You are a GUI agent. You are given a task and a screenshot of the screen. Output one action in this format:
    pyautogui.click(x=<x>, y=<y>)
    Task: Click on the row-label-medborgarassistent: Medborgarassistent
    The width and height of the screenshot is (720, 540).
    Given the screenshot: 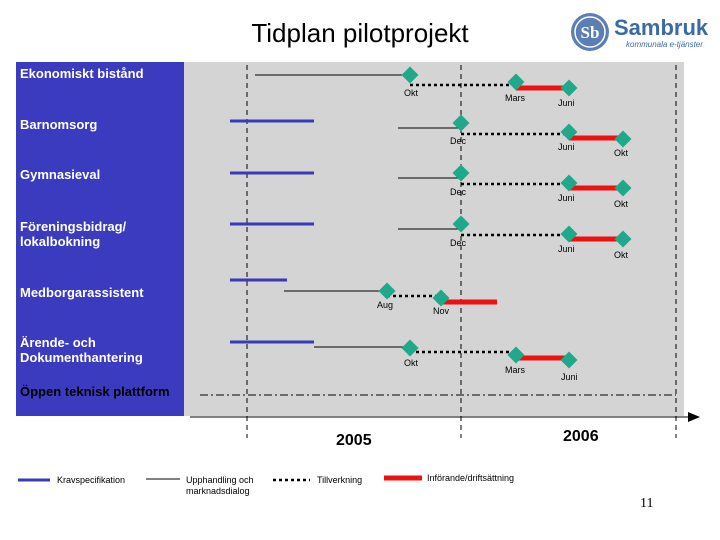 What is the action you would take?
    pyautogui.click(x=82, y=292)
    